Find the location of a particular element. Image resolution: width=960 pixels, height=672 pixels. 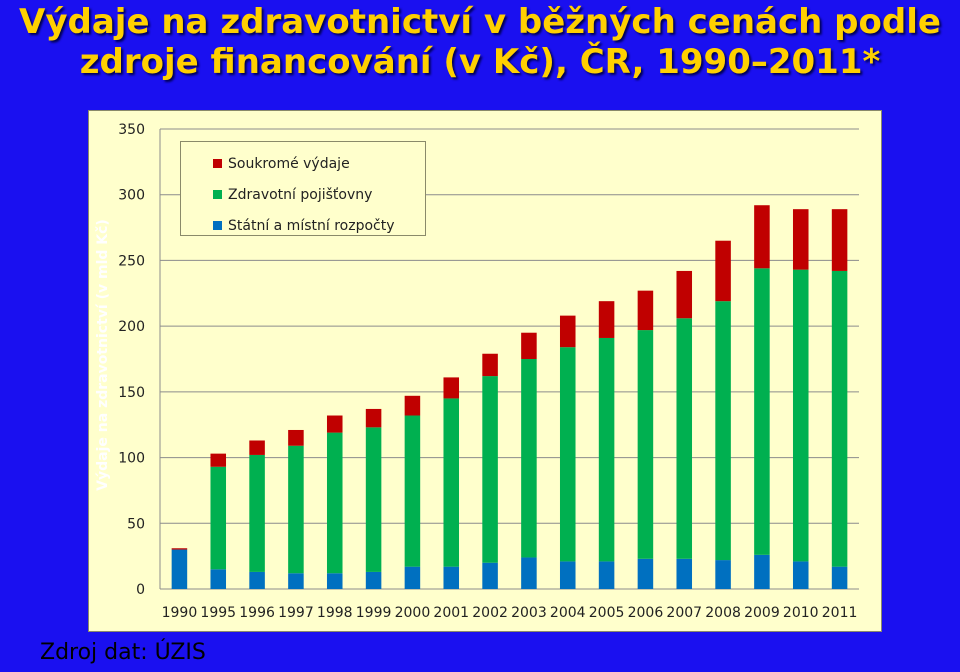

bar-state-2006 is located at coordinates (645, 573).